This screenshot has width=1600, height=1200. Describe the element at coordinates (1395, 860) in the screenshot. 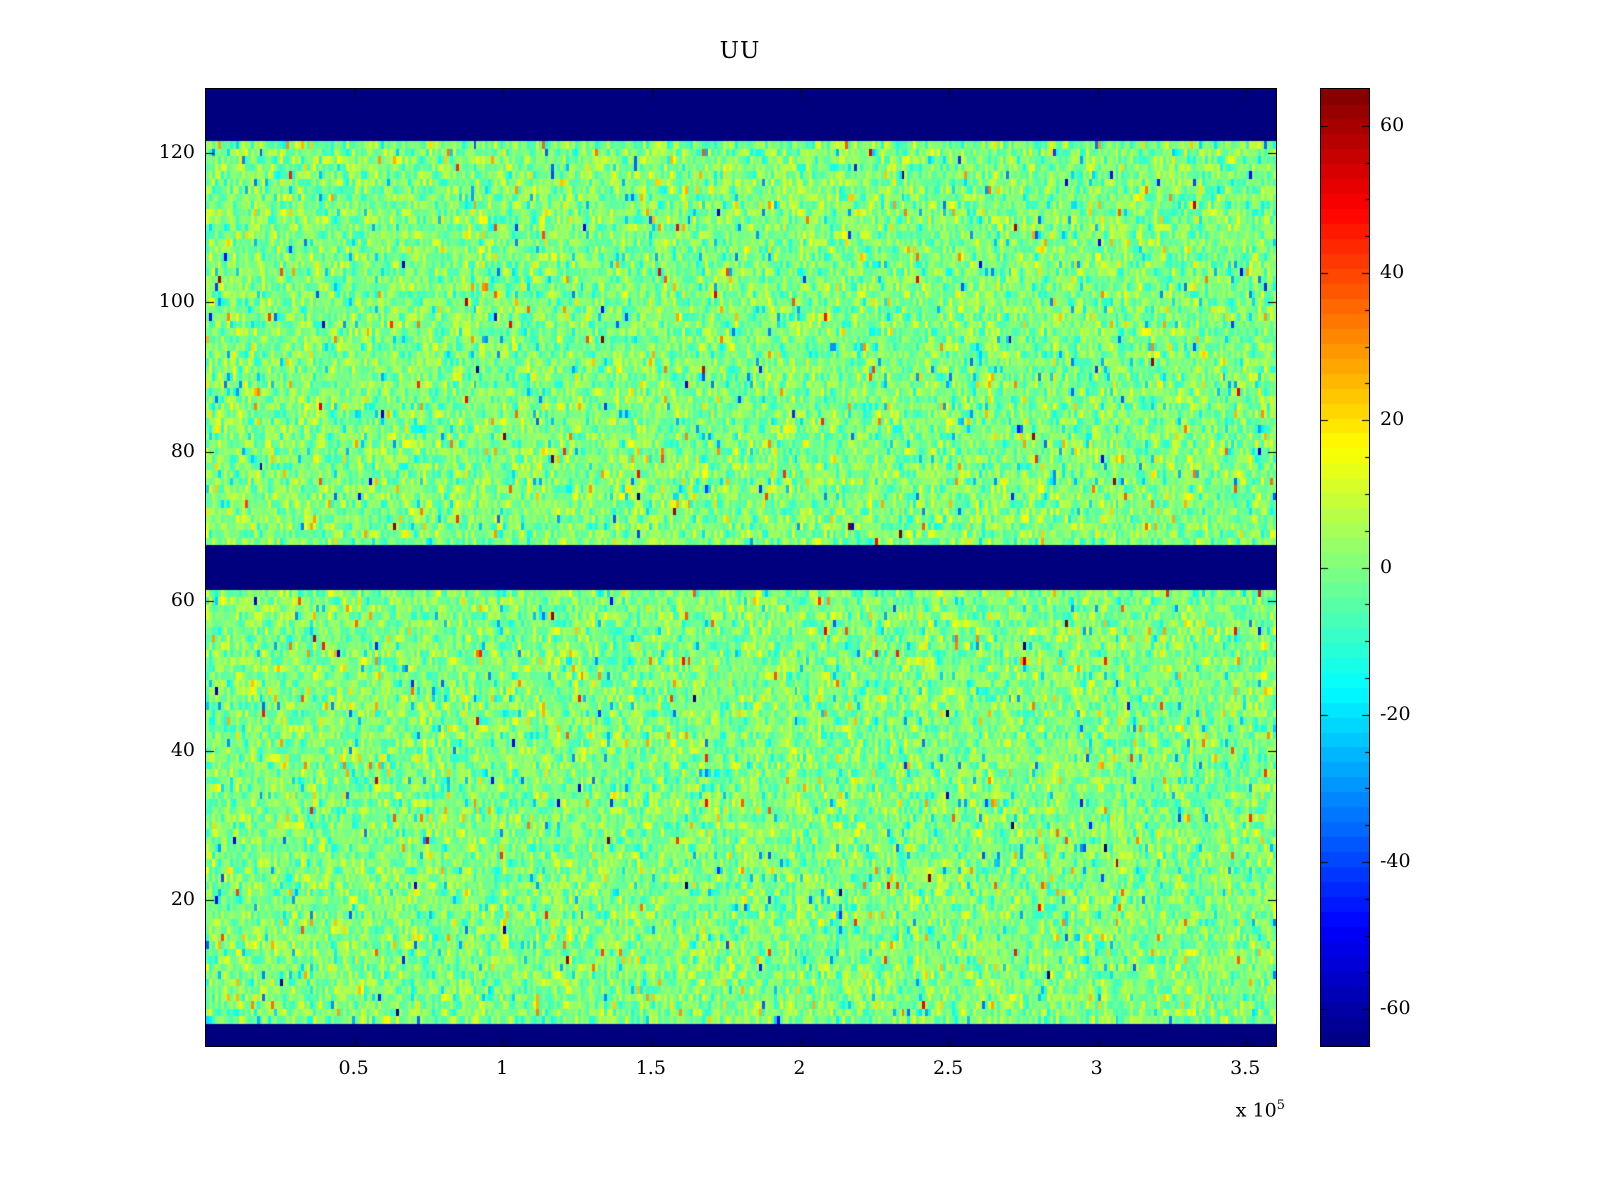

I see `colorbar-tick-label: -40` at that location.